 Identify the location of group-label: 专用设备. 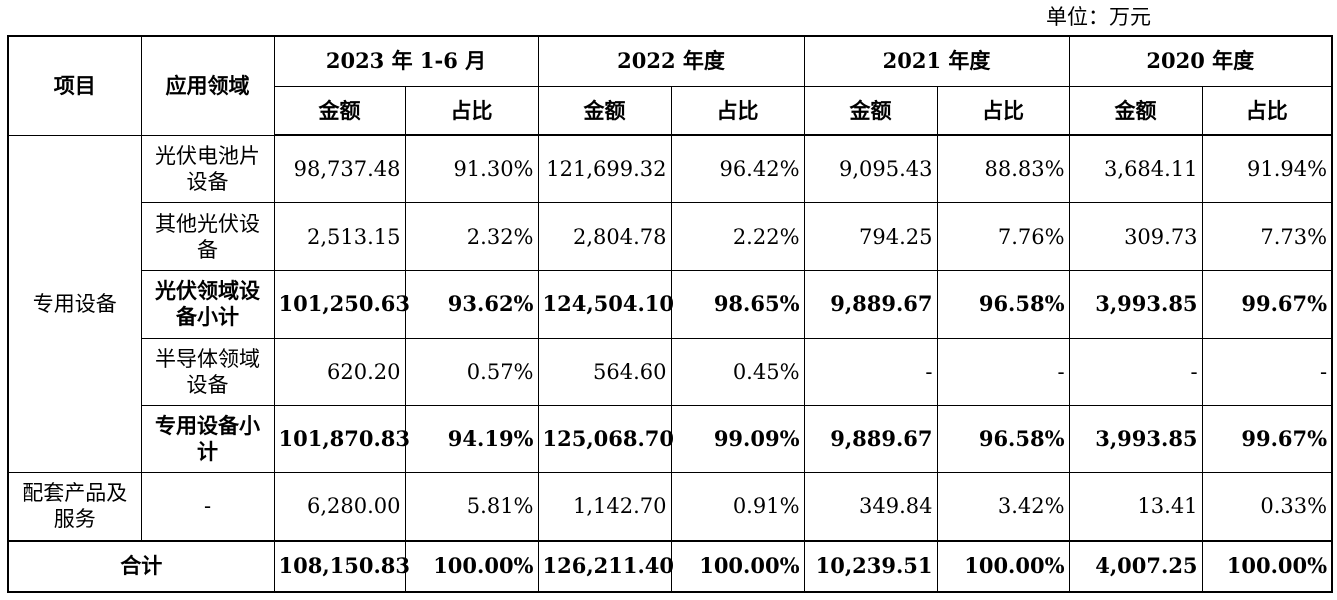
(74, 304).